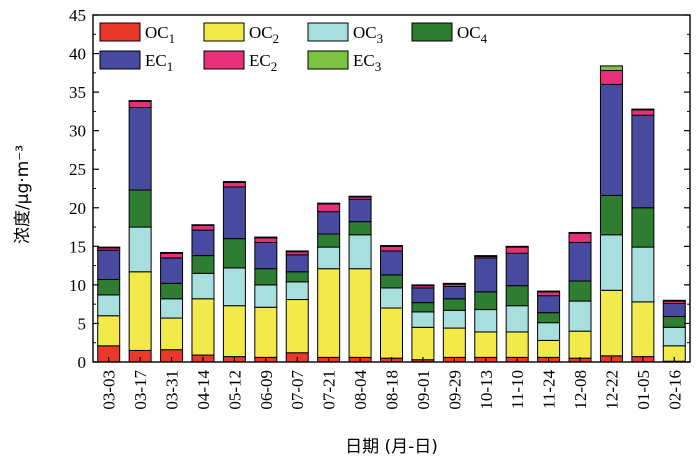  What do you see at coordinates (367, 62) in the screenshot?
I see `legend-label-ec3: EC3` at bounding box center [367, 62].